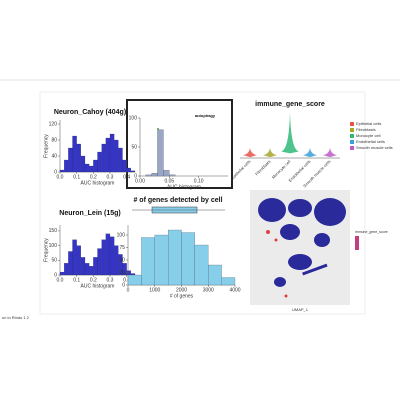 The width and height of the screenshot is (400, 400). I want to click on y-axis-label: Frequency, so click(46, 146).